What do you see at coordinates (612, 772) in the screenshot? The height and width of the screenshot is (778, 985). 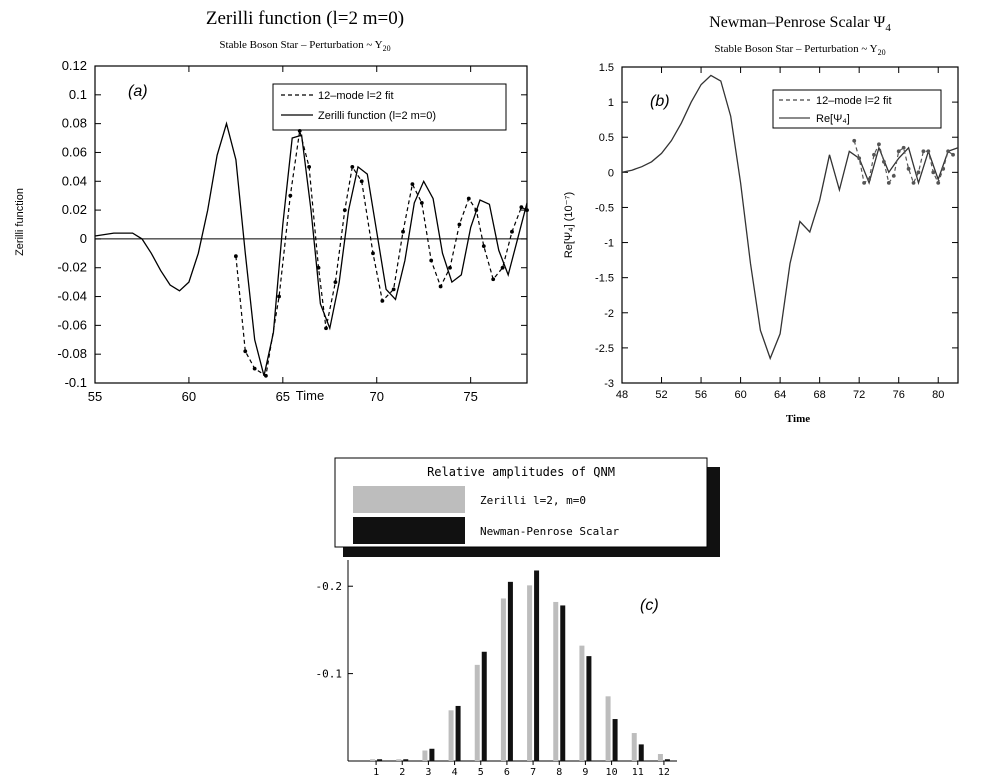 I see `panel-c-x-tick-label: 10` at bounding box center [612, 772].